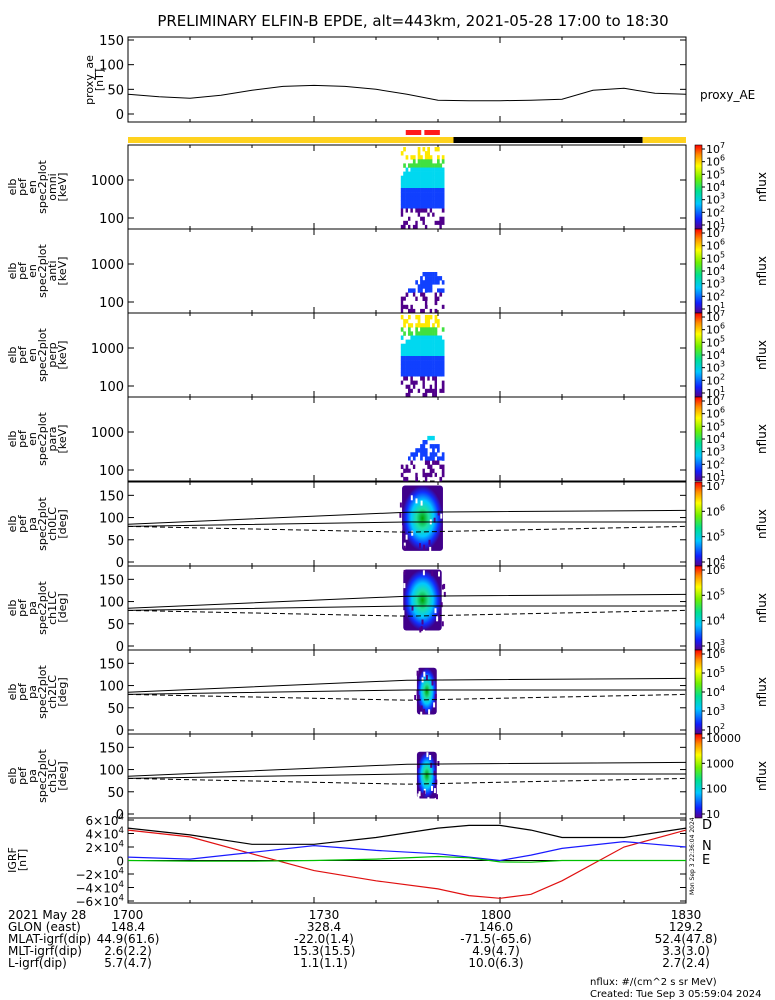  Describe the element at coordinates (762, 355) in the screenshot. I see `colorbar-label: nflux` at that location.